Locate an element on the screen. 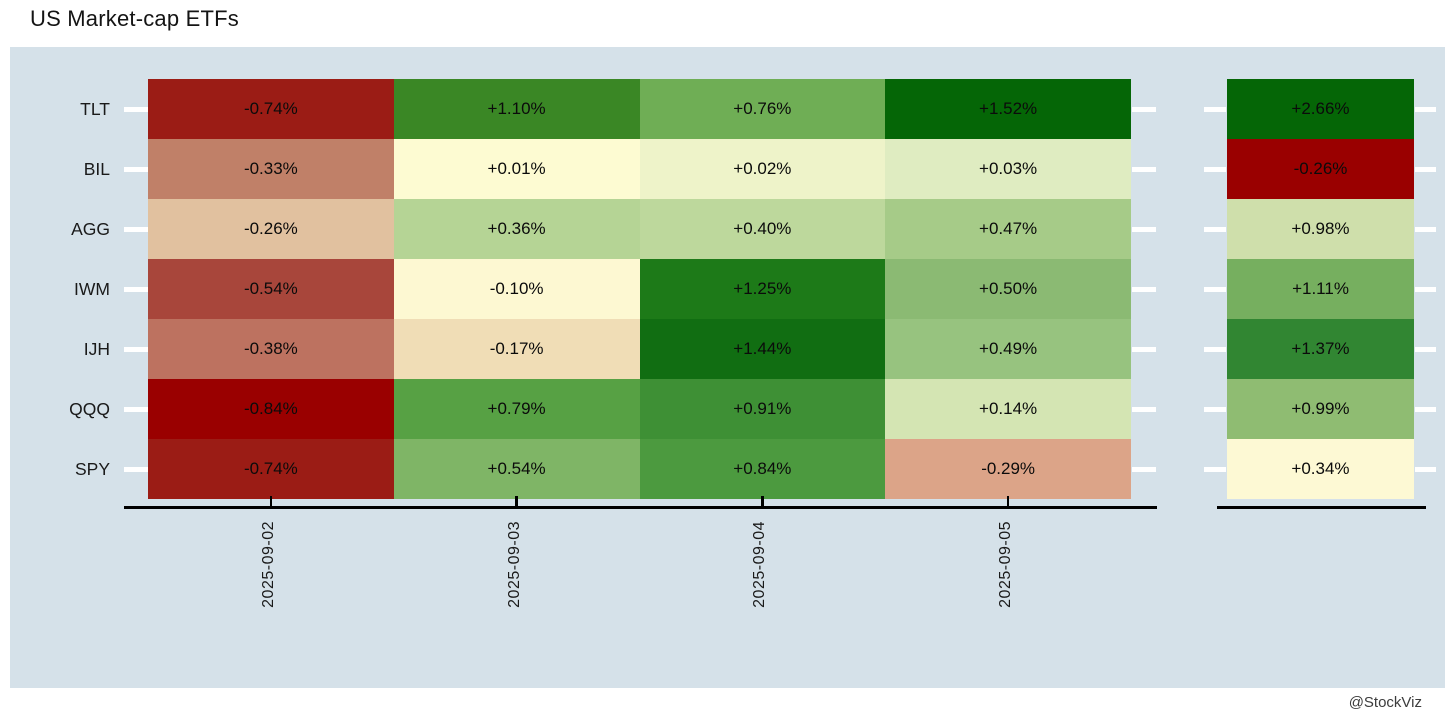  heatmap-week-cell: +0.98% is located at coordinates (1320, 229).